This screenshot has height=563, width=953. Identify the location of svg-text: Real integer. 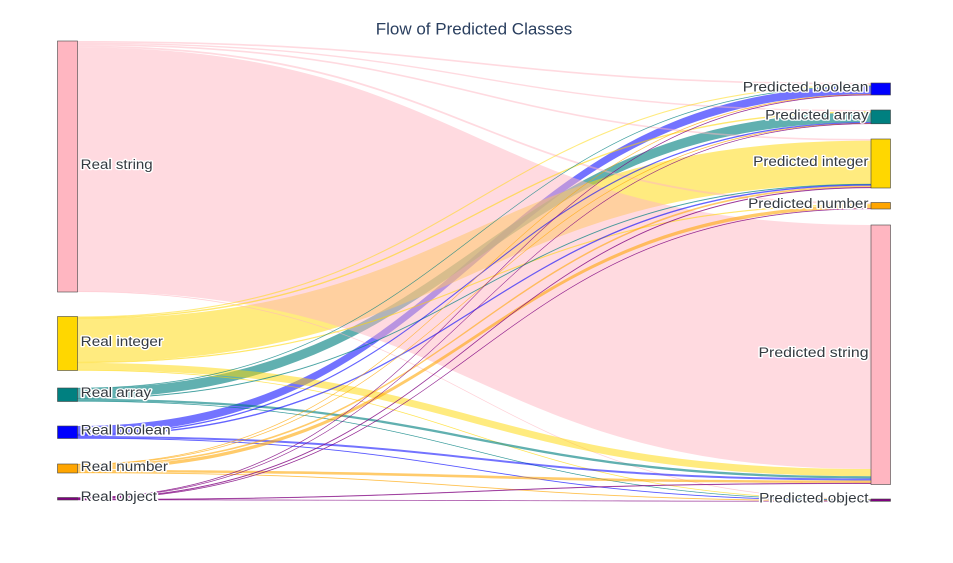
(122, 341).